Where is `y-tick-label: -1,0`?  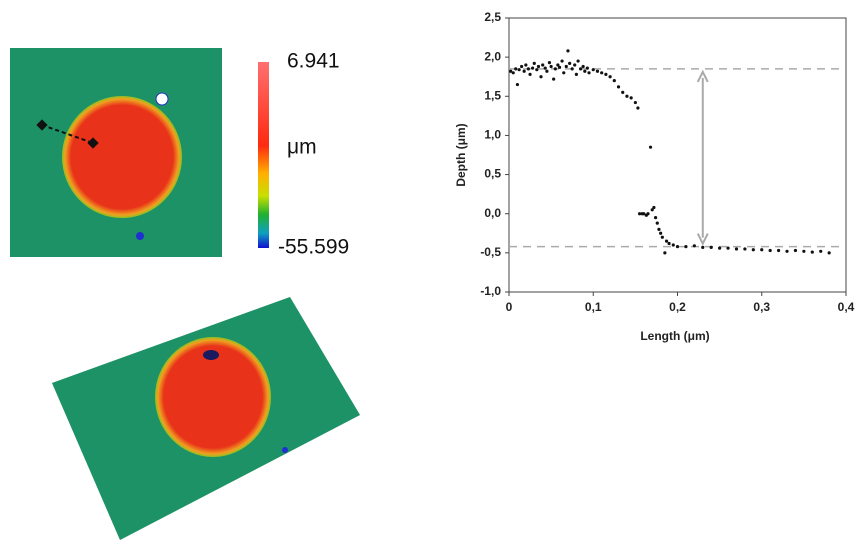 y-tick-label: -1,0 is located at coordinates (490, 291).